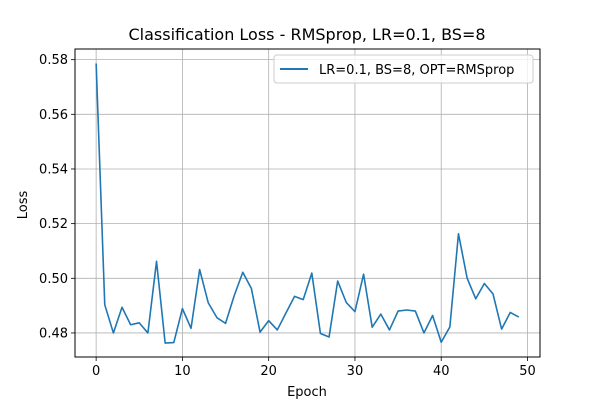  Describe the element at coordinates (416, 70) in the screenshot. I see `legend-entry-label: LR=0.1, BS=8, OPT=RMSprop` at that location.